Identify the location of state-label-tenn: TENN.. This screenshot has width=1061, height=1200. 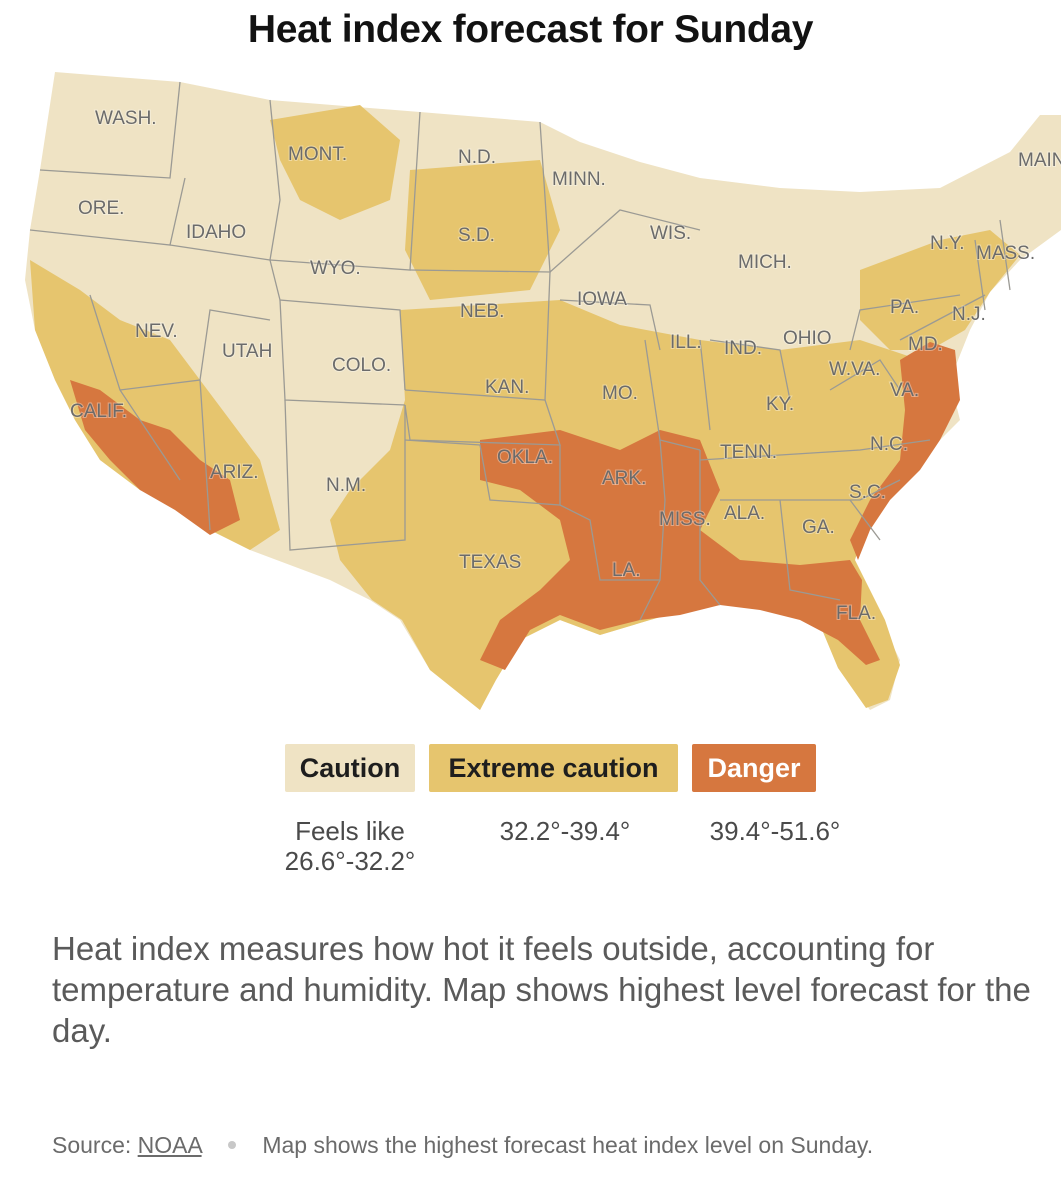
(748, 452).